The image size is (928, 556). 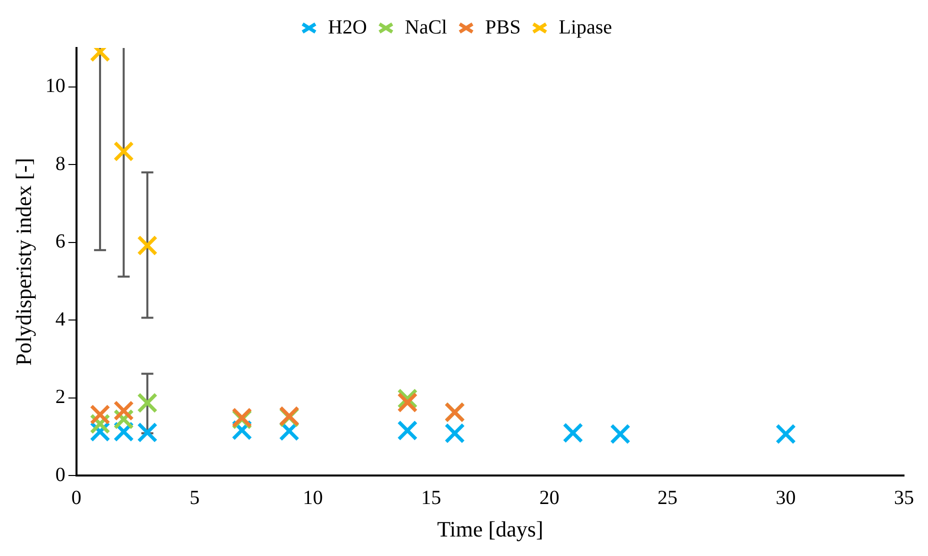 What do you see at coordinates (60, 163) in the screenshot?
I see `y-tick-label: 8` at bounding box center [60, 163].